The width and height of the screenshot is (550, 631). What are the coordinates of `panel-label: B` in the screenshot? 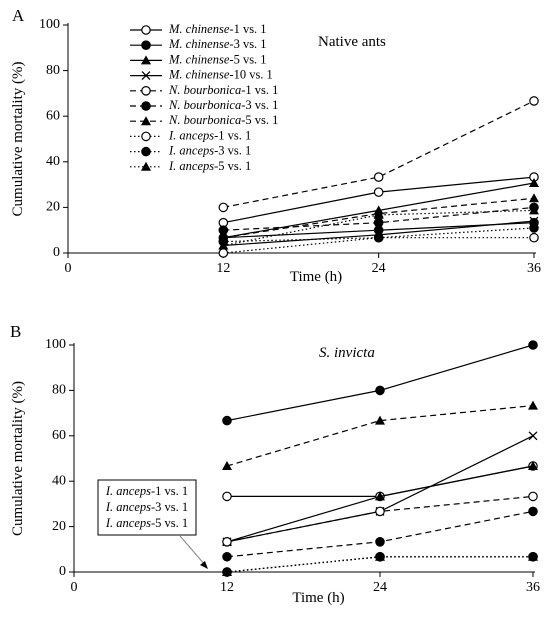 It's located at (15, 331).